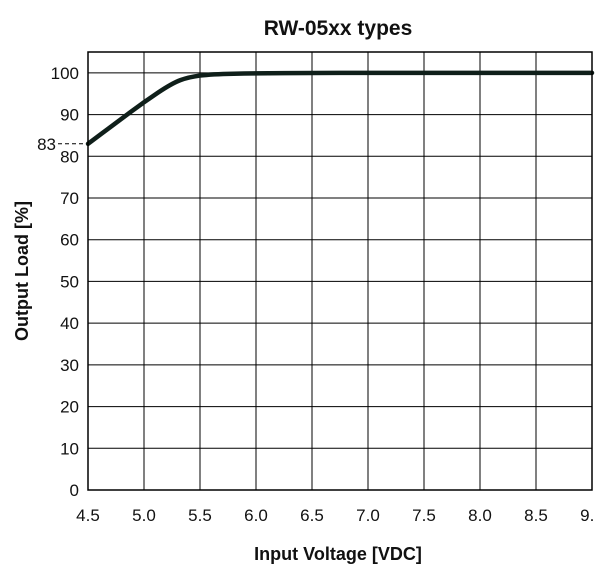  I want to click on x-tick-label: 9.0, so click(587, 515).